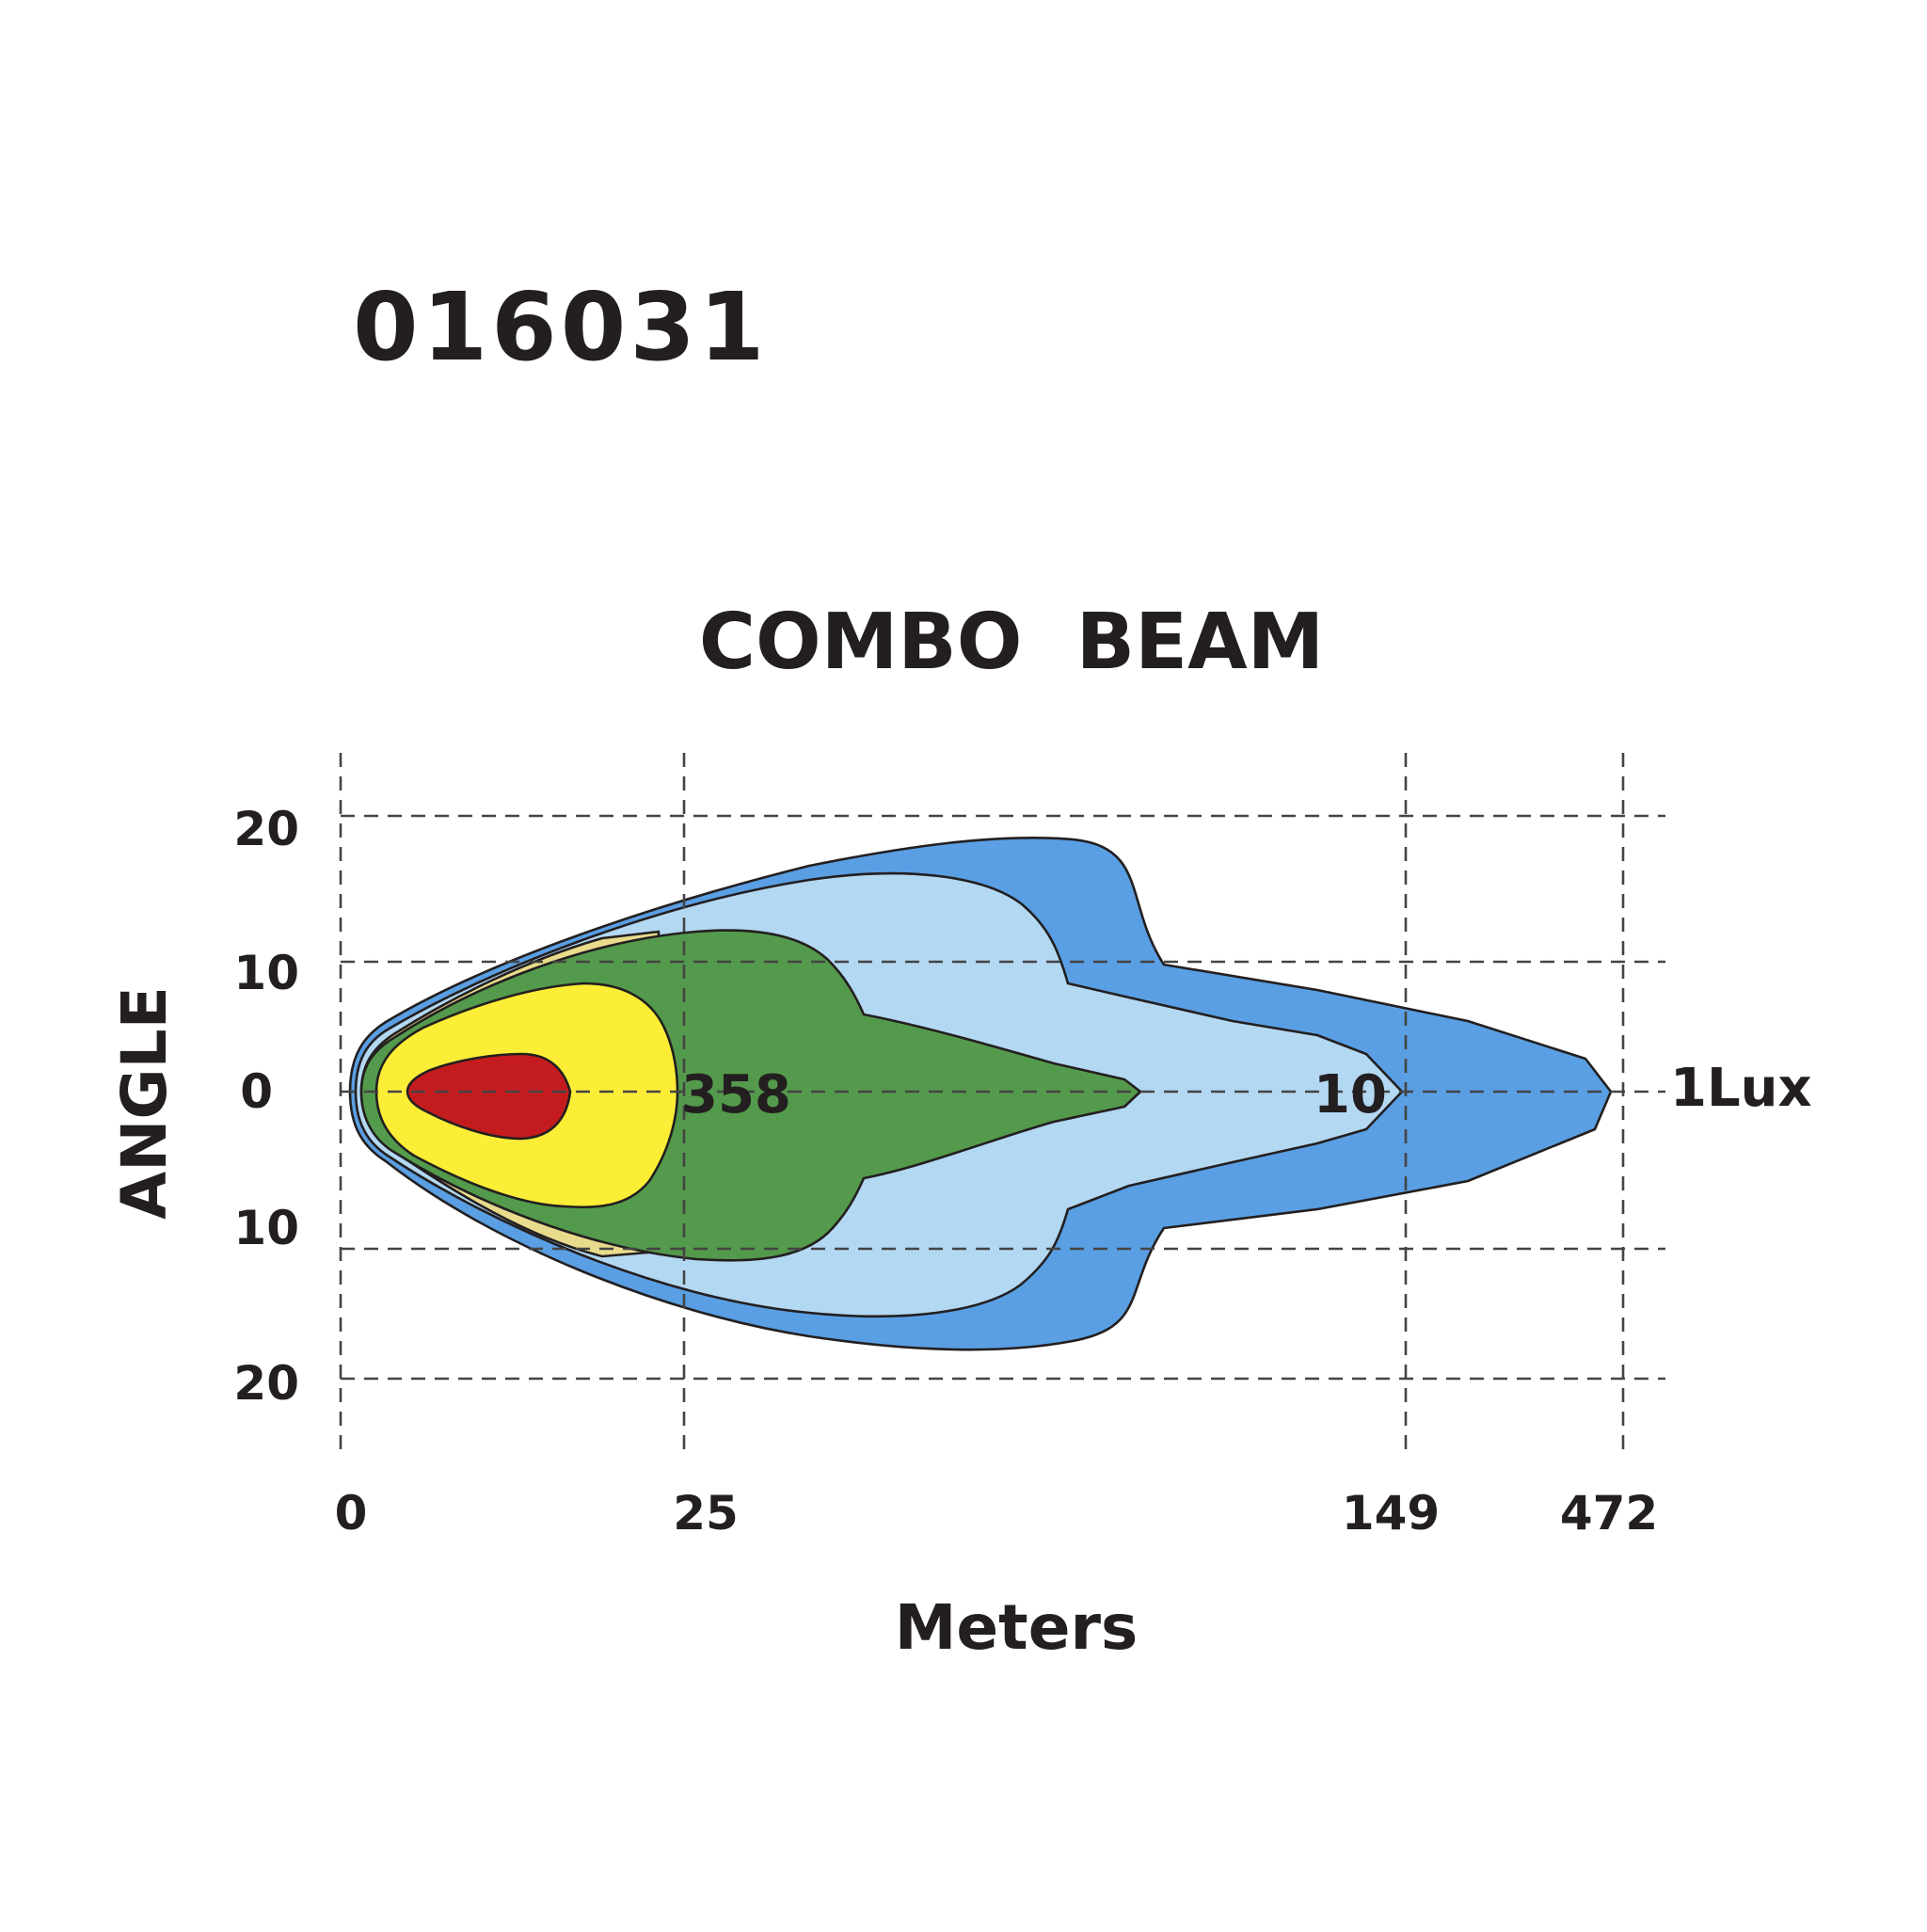 The width and height of the screenshot is (1927, 1932). Describe the element at coordinates (1011, 642) in the screenshot. I see `chart-title: COMBO BEAM` at that location.